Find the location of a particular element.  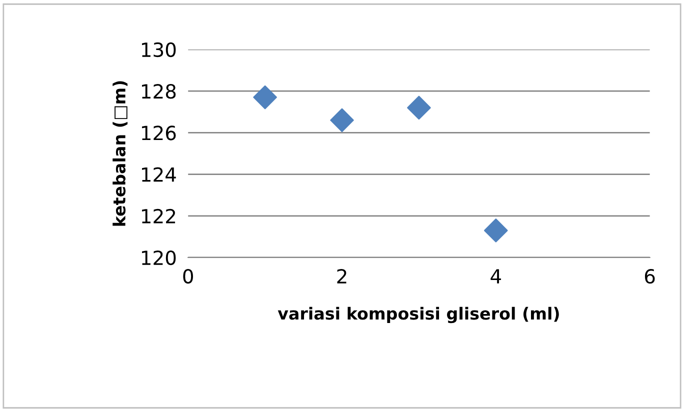

x-tick-label: 4 is located at coordinates (495, 276).